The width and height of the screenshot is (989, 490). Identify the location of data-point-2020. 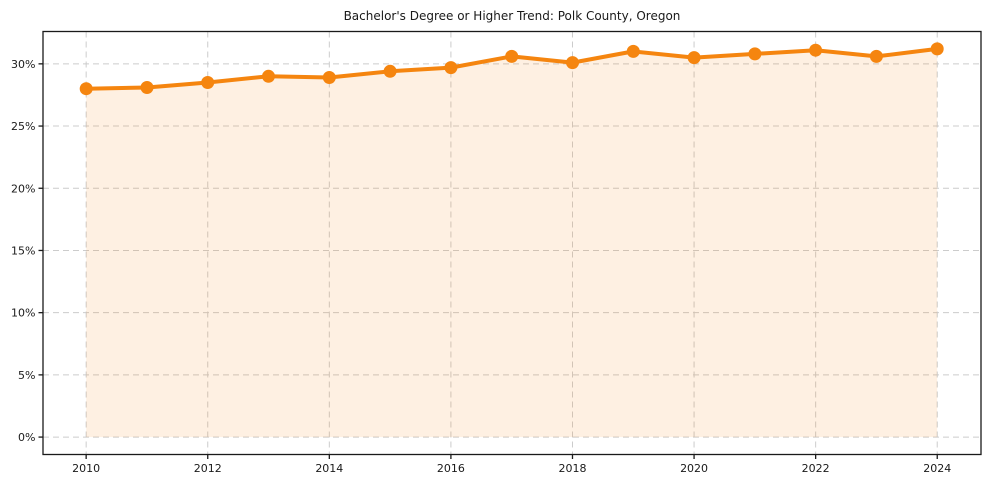
(694, 58).